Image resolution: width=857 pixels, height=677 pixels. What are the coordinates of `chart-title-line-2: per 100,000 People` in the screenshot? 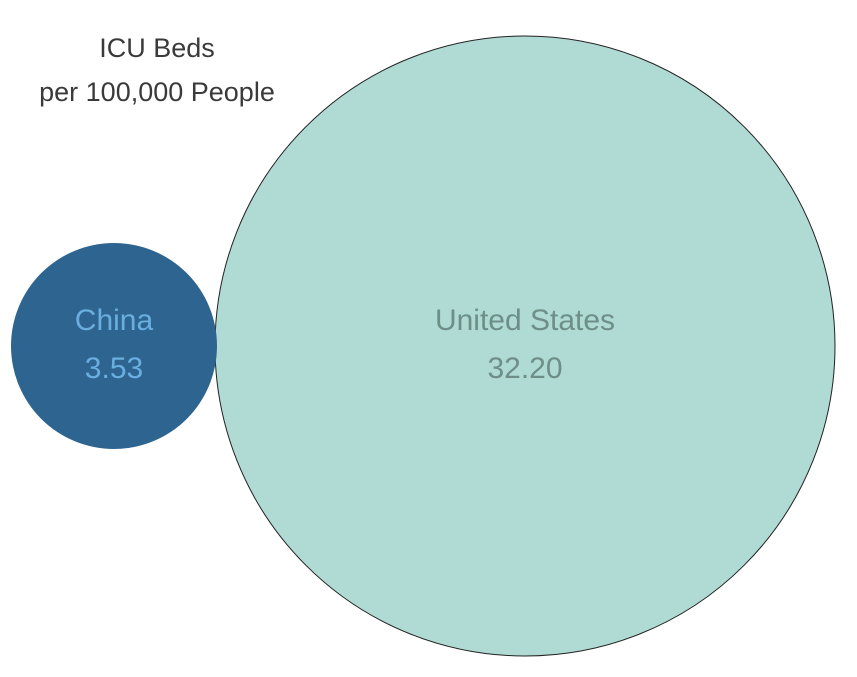 It's located at (157, 92).